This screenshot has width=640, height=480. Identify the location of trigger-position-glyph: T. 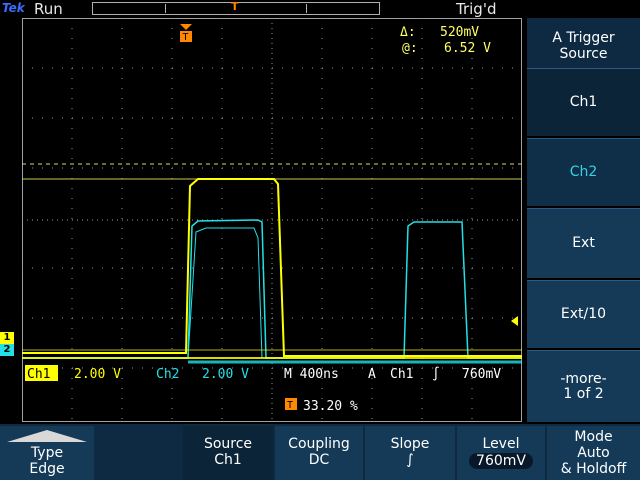
(235, 6).